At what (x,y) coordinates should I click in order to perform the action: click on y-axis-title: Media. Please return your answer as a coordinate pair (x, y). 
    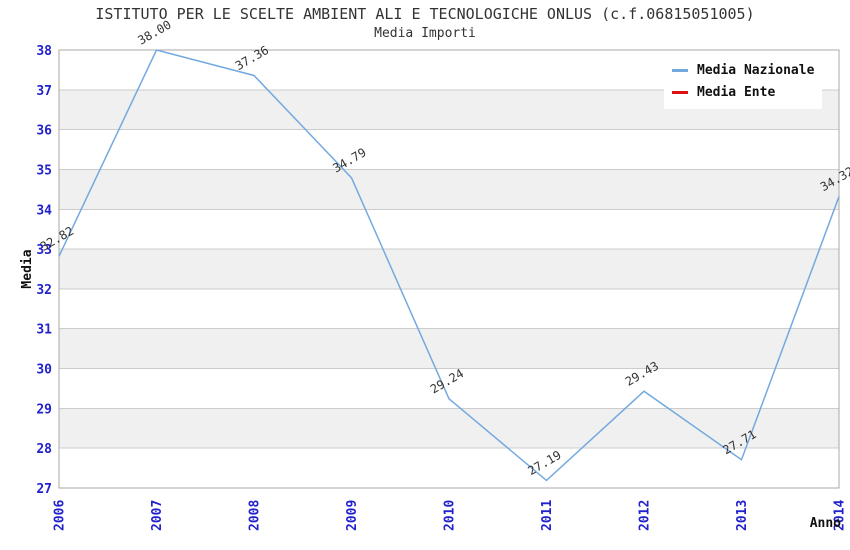
    Looking at the image, I should click on (27, 268).